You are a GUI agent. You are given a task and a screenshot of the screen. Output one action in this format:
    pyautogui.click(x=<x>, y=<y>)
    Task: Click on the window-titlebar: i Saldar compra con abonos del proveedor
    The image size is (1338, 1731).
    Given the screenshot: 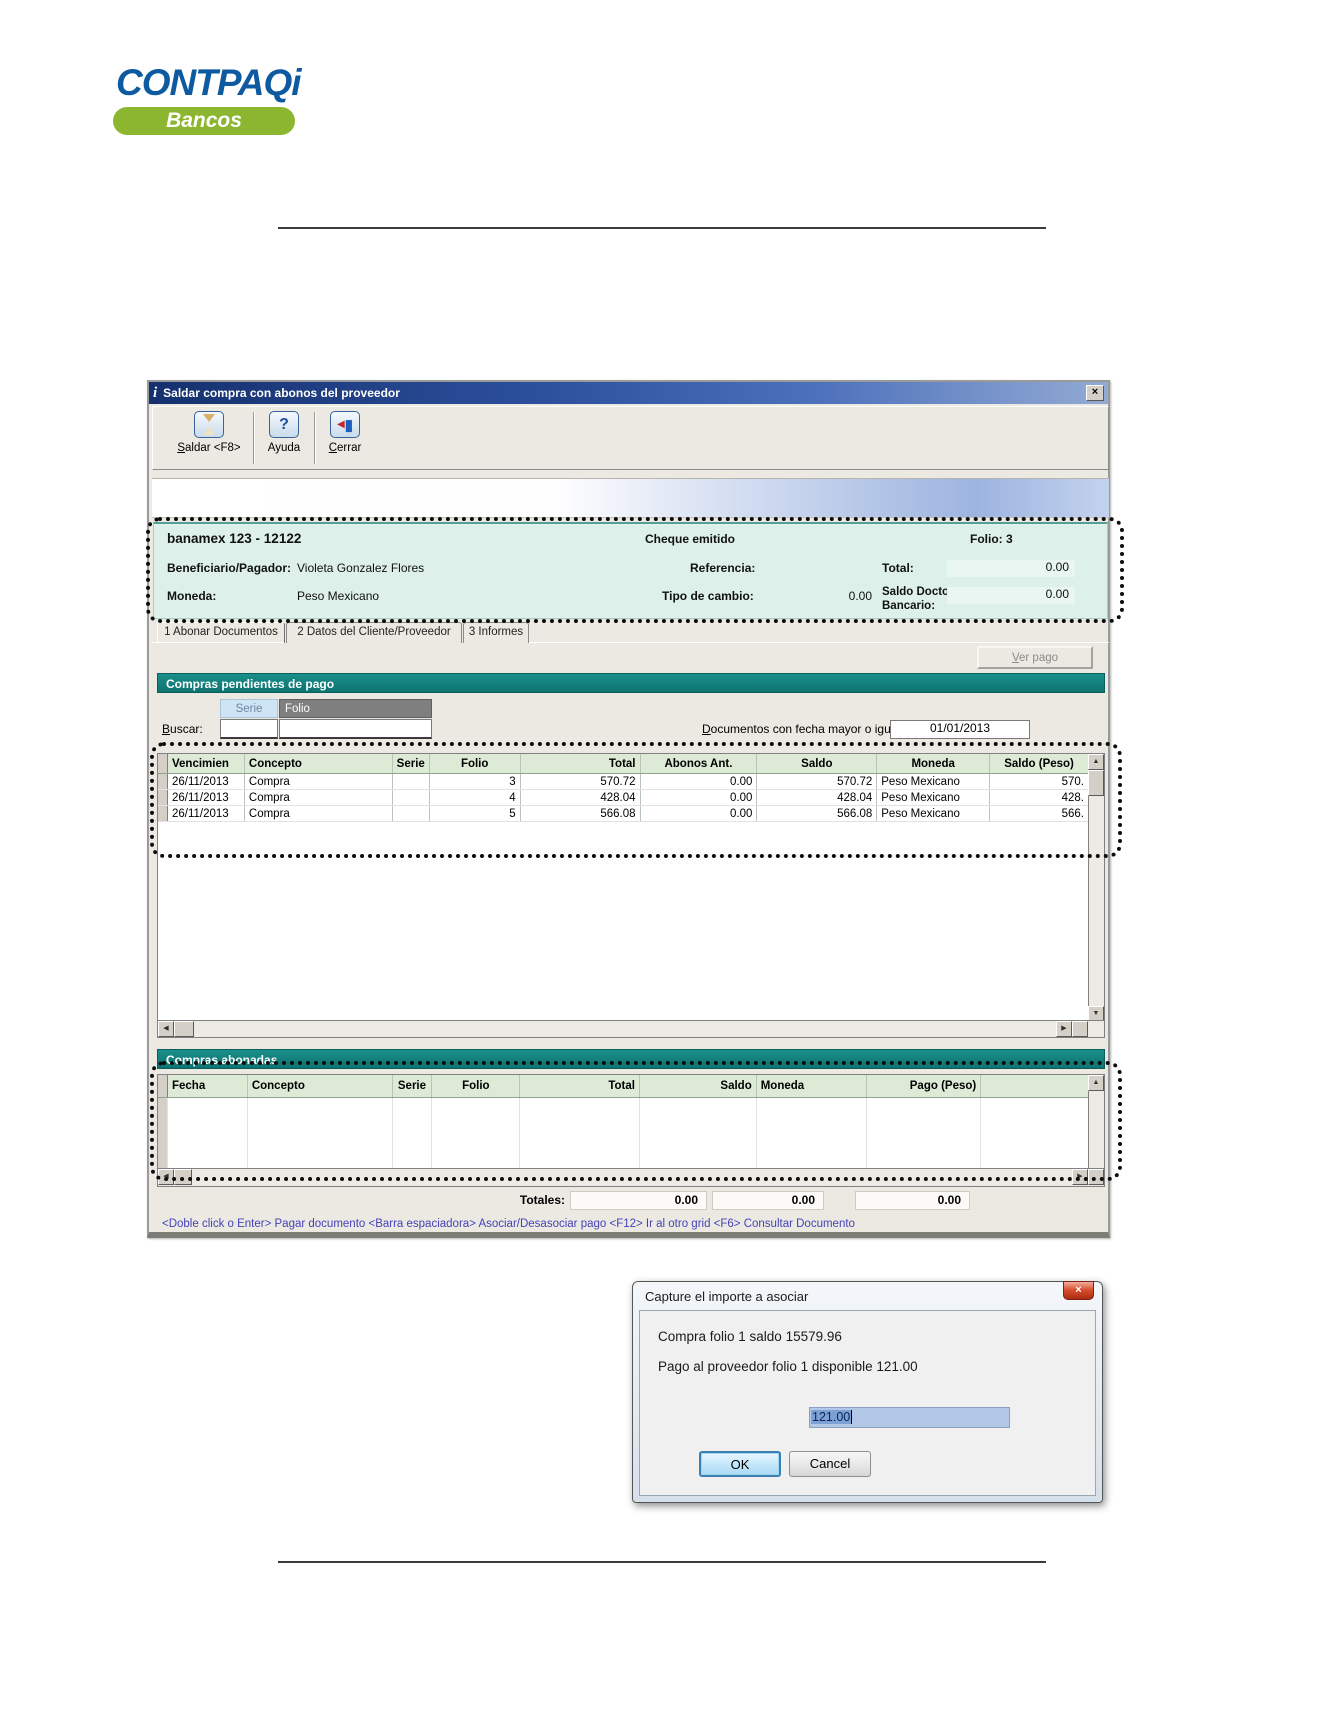 What is the action you would take?
    pyautogui.click(x=628, y=393)
    